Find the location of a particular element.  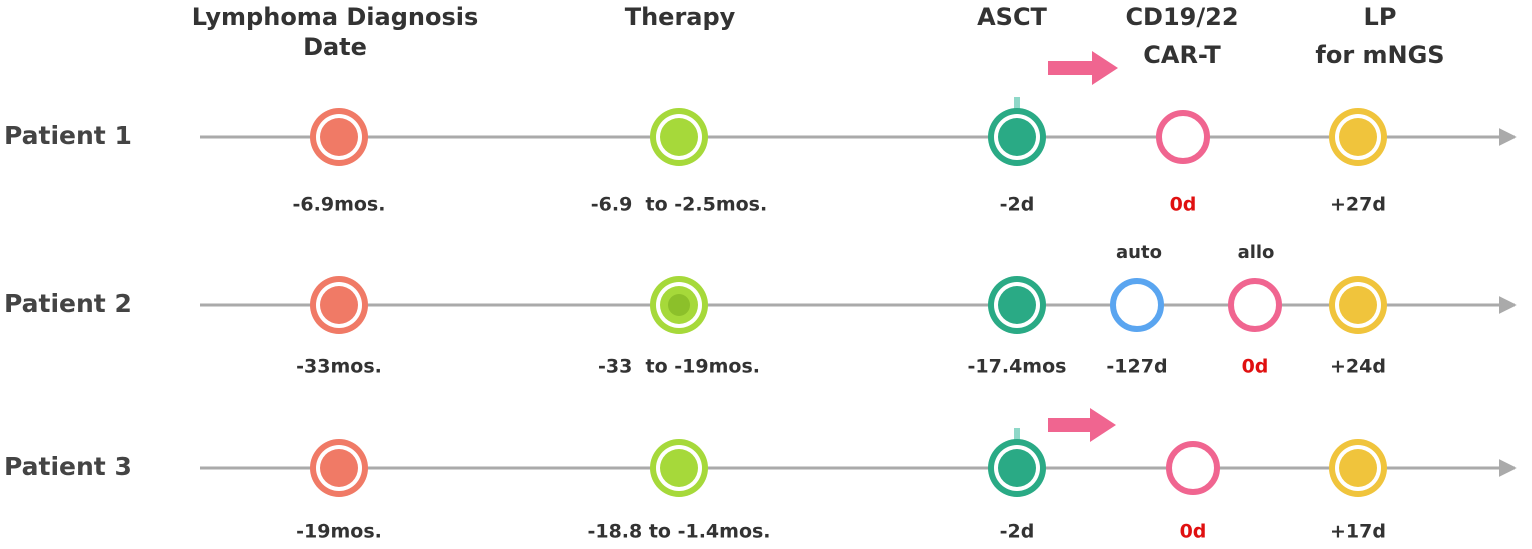

event-time: -17.4mos is located at coordinates (1017, 367).